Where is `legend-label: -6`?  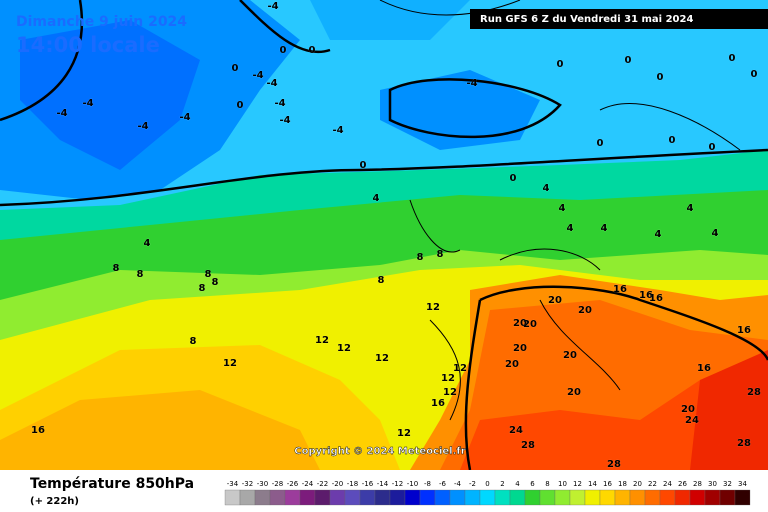
legend-label: -6 is located at coordinates (443, 484).